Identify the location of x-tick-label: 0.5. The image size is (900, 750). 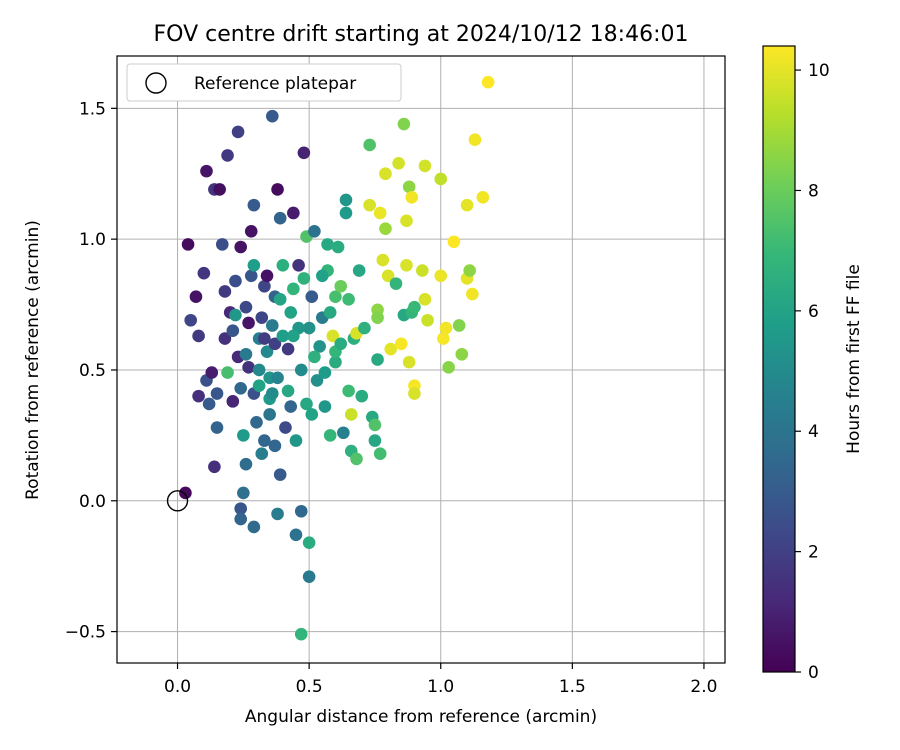
(309, 687).